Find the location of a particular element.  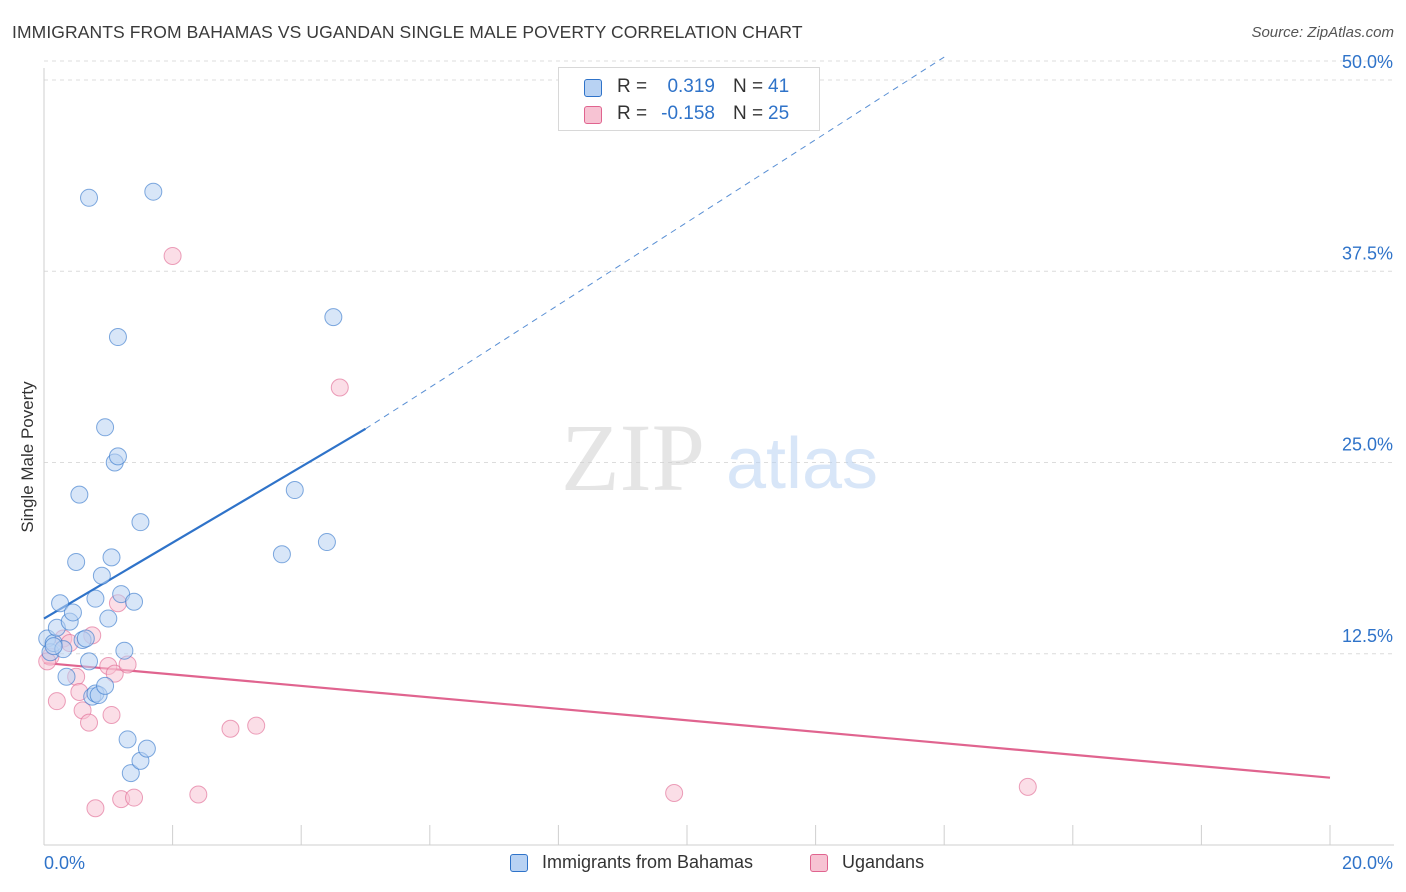

y-tick-label: 25.0% is located at coordinates (1367, 445).